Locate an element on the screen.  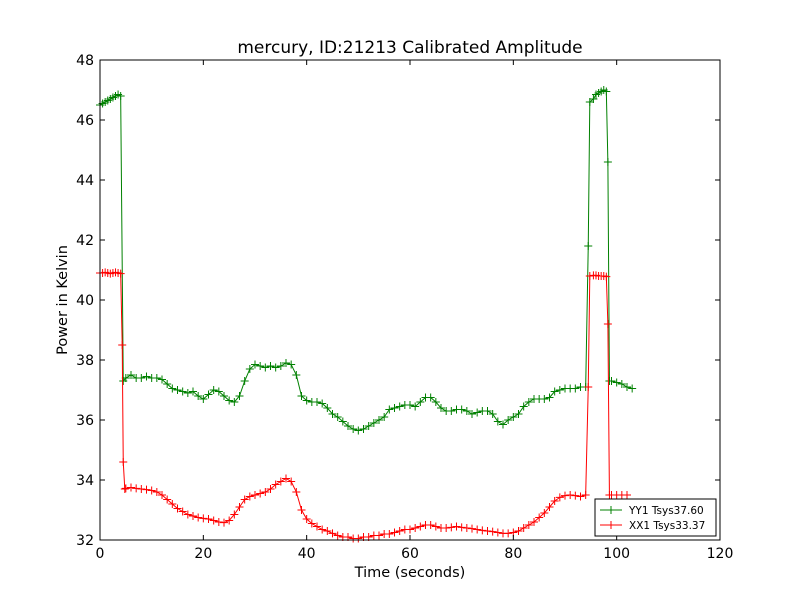
x-tick-label-4: 80 is located at coordinates (513, 554).